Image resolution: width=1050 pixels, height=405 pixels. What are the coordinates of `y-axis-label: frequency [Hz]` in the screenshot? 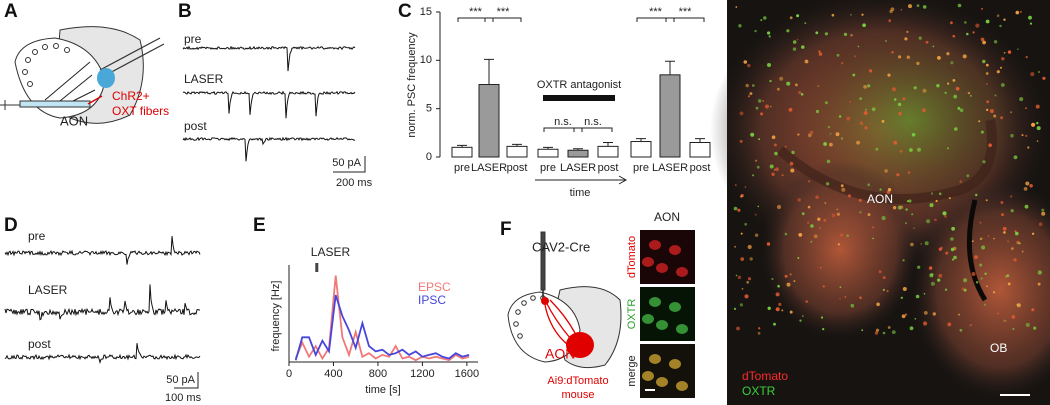 It's located at (276, 316).